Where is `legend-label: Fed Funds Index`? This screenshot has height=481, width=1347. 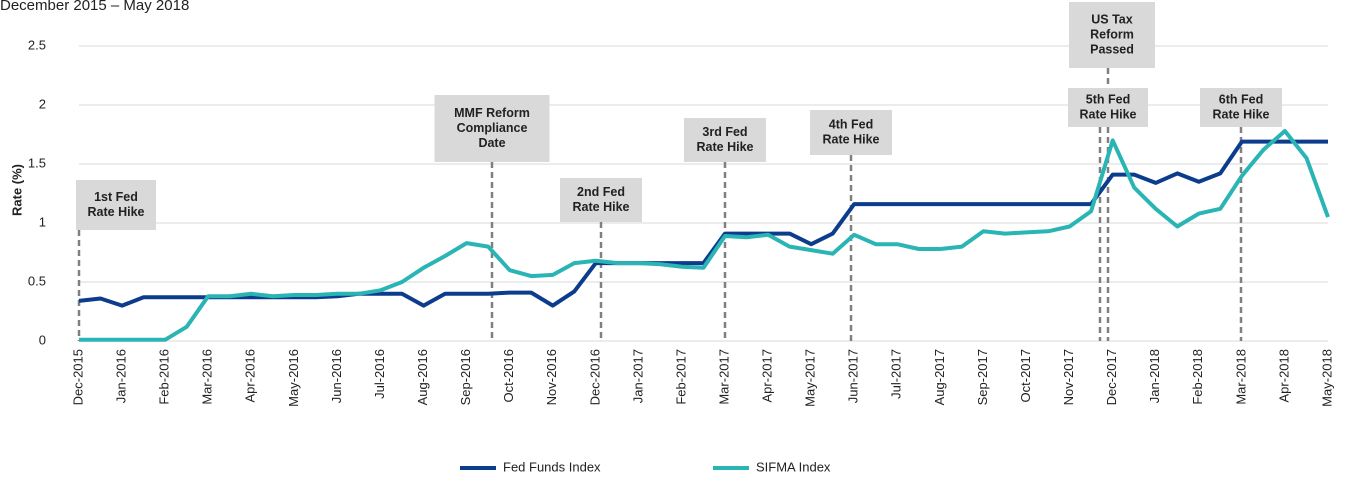 legend-label: Fed Funds Index is located at coordinates (552, 466).